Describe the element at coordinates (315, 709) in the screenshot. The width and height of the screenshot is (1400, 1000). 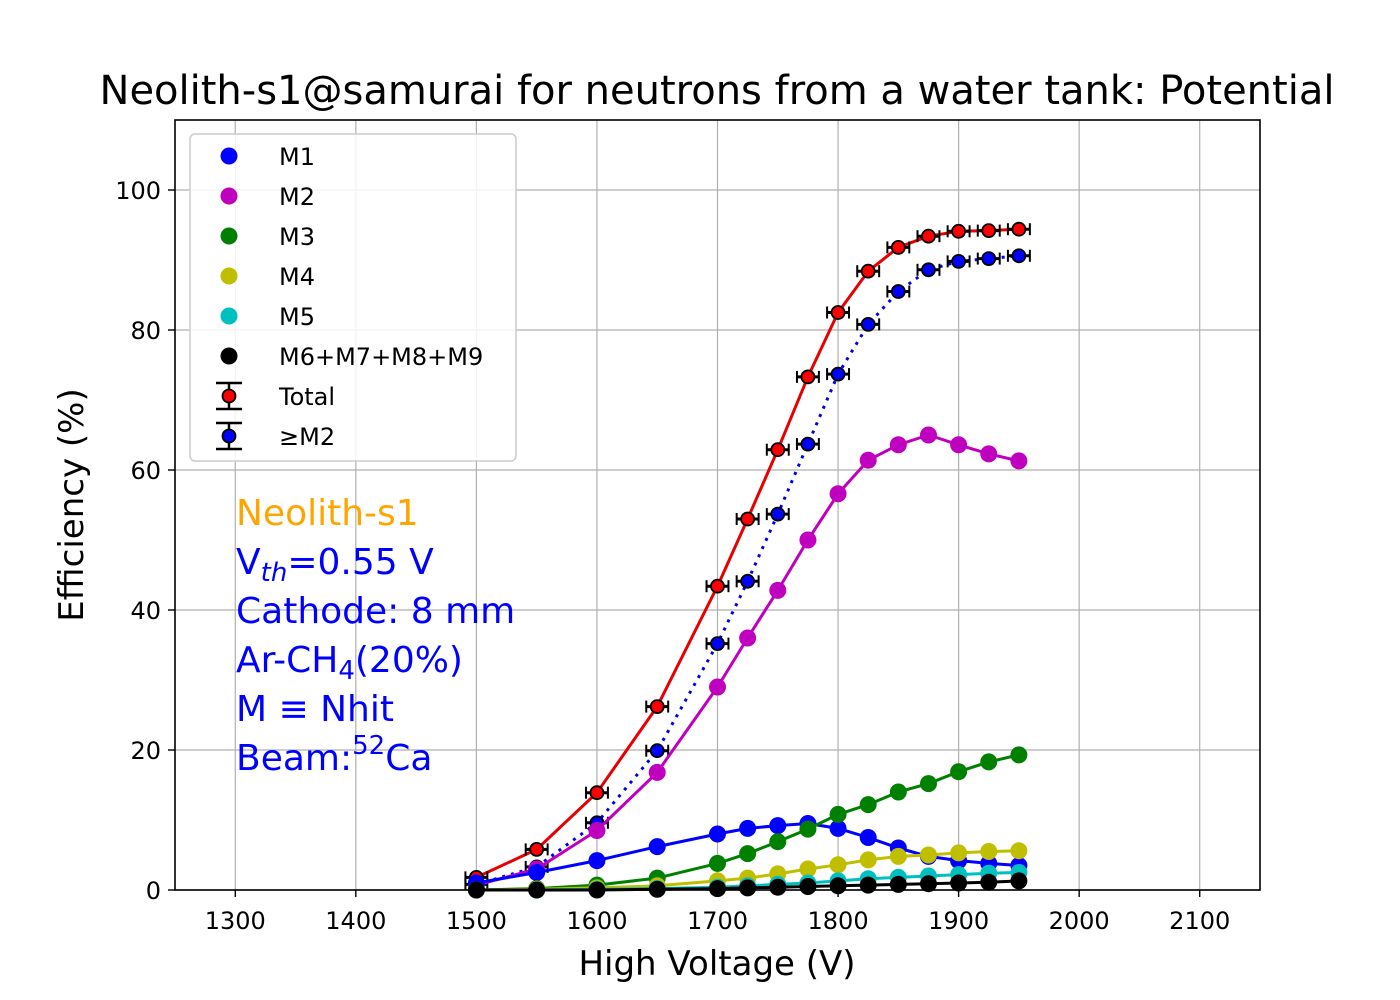
I see `annotation-multiplicity: M ≡ Nhit` at that location.